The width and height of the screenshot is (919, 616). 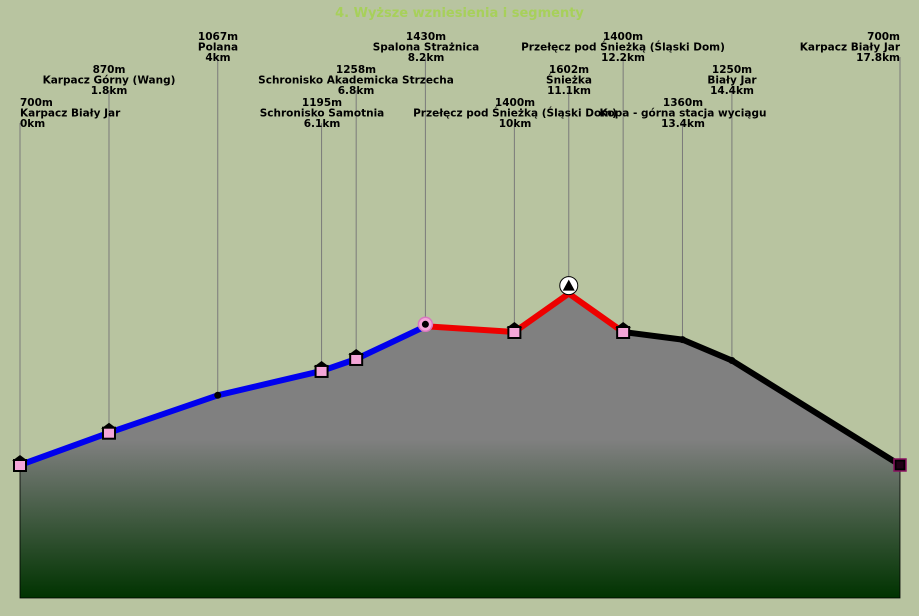 I want to click on distance-label: 6.1km, so click(x=322, y=124).